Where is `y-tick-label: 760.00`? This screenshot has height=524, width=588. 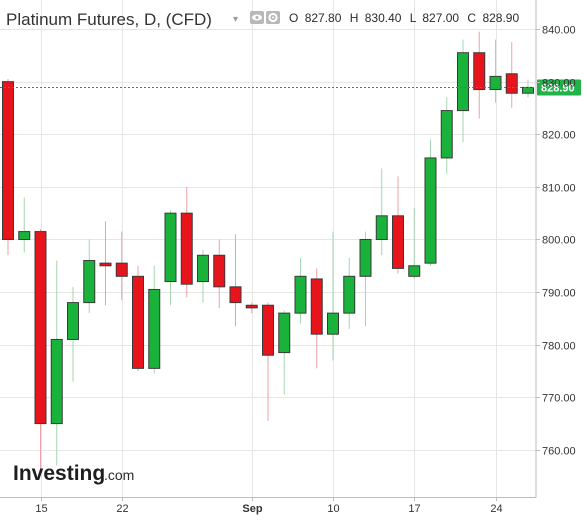 y-tick-label: 760.00 is located at coordinates (559, 452).